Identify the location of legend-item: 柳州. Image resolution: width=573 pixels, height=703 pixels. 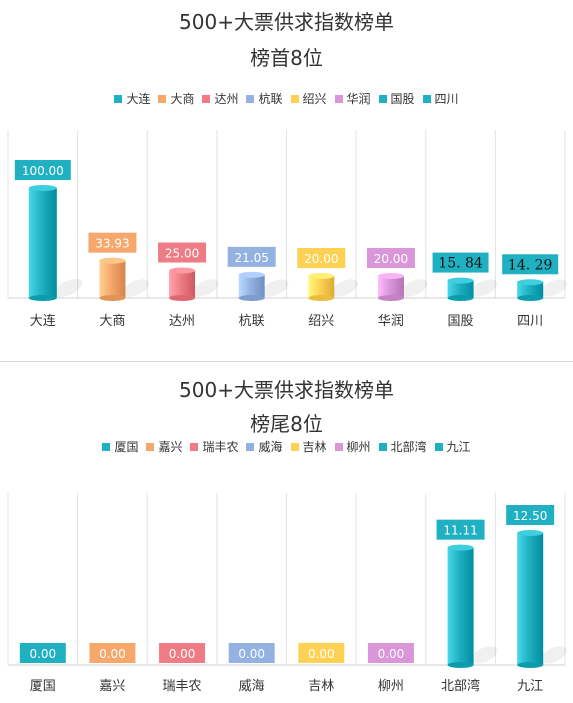
(352, 446).